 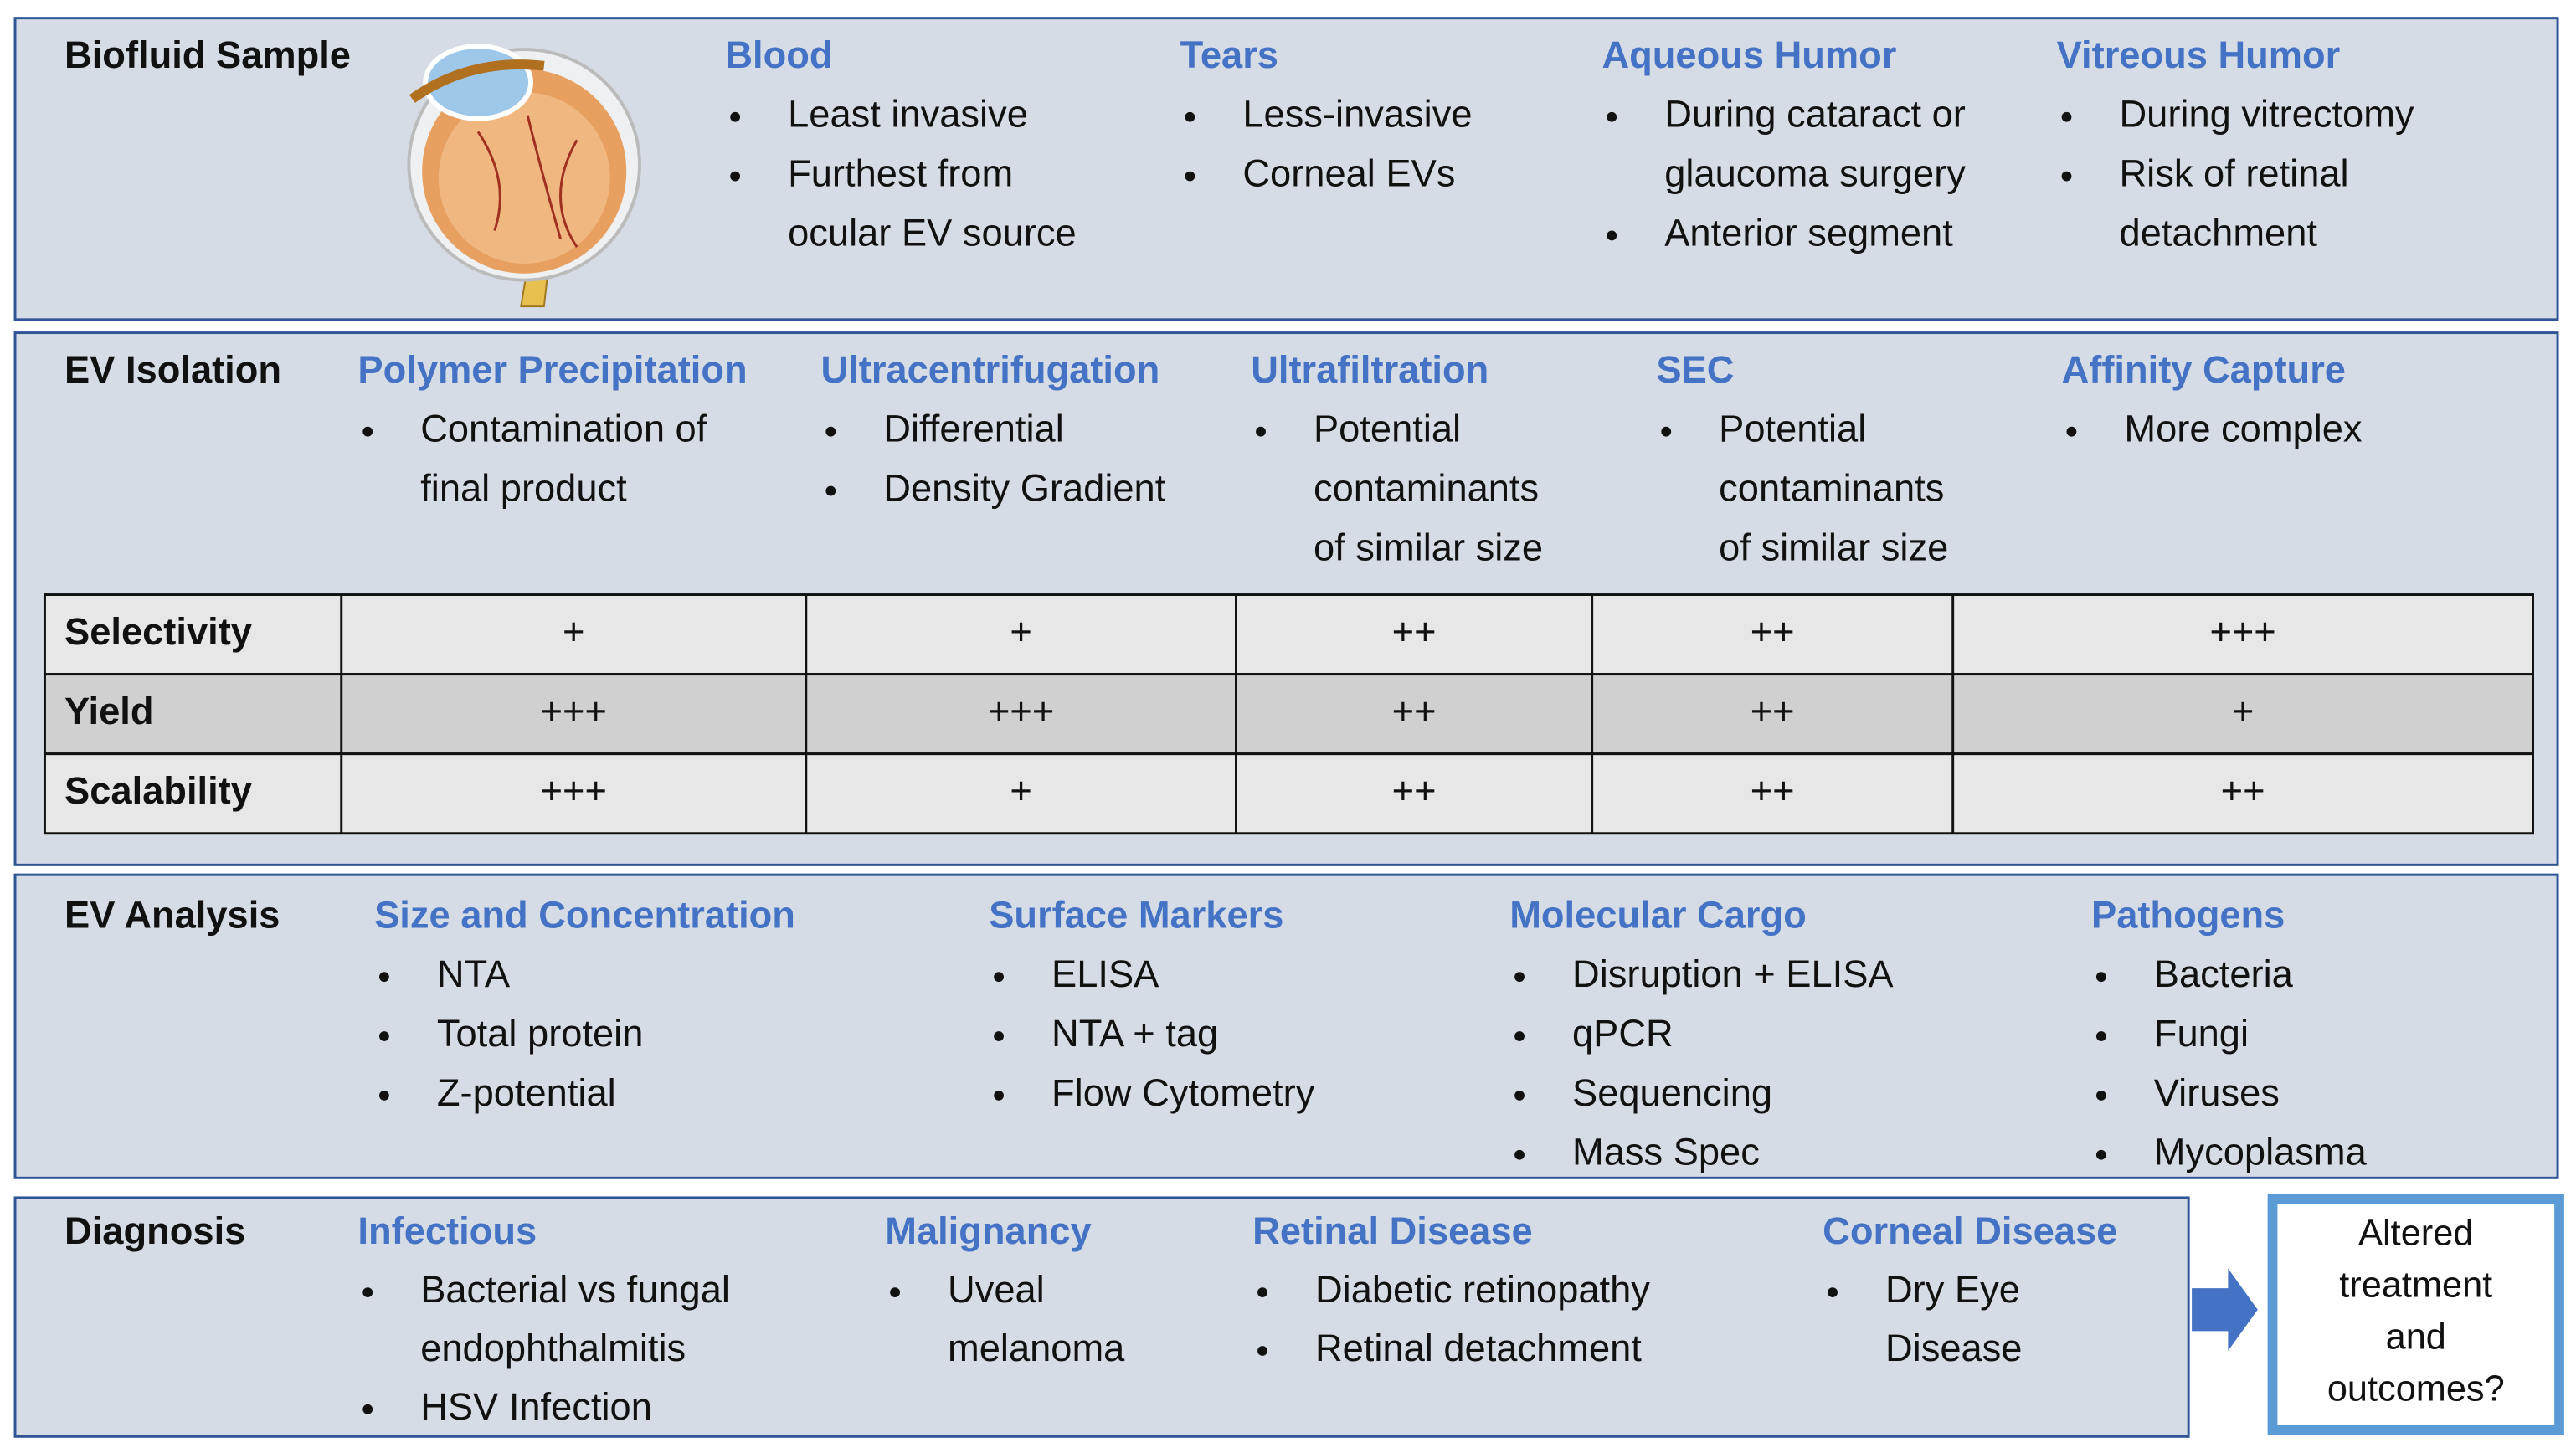 I want to click on bullet-text: Bacteria, so click(x=2224, y=973).